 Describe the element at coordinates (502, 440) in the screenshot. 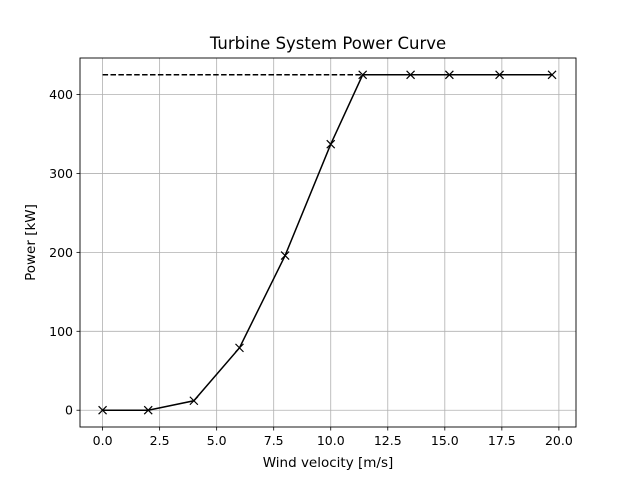

I see `x-tick-label: 17.5` at that location.